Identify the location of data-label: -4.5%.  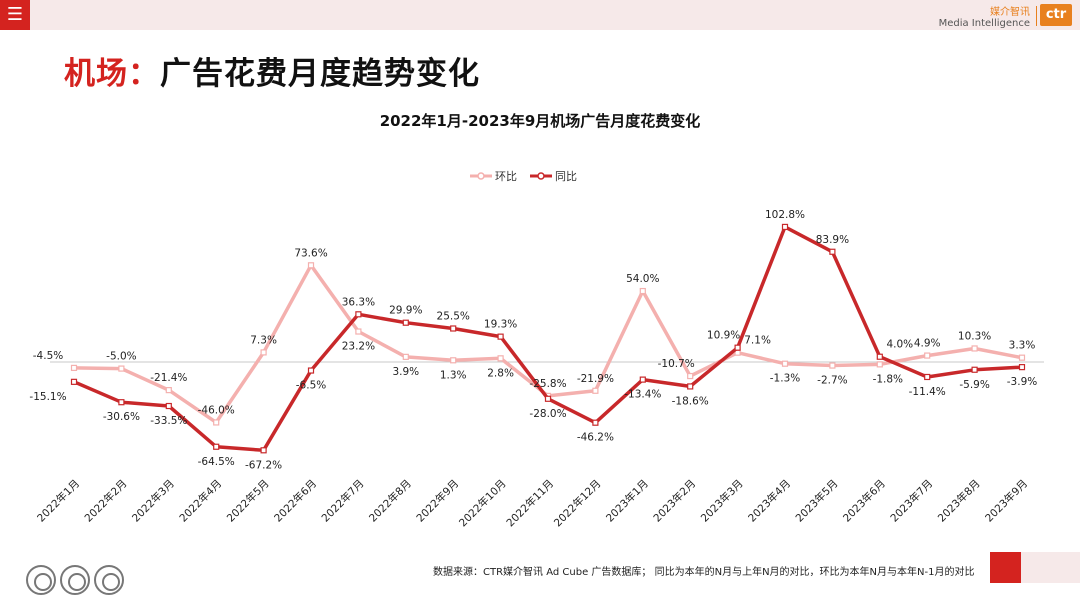
(48, 356).